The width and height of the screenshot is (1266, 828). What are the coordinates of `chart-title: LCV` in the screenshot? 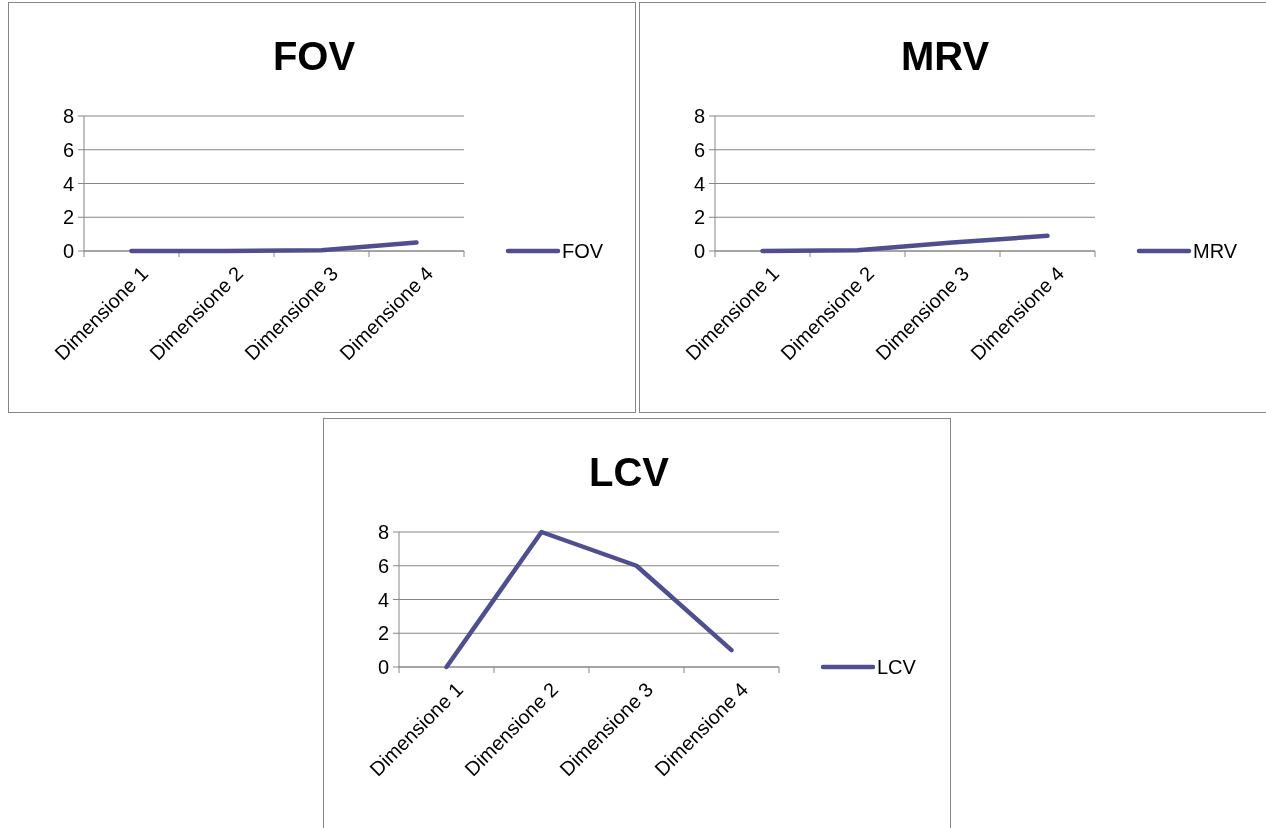 It's located at (629, 472).